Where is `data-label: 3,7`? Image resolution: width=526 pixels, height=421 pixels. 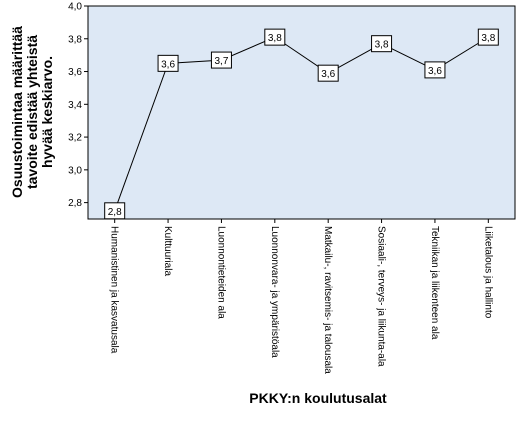
data-label: 3,7 is located at coordinates (221, 61).